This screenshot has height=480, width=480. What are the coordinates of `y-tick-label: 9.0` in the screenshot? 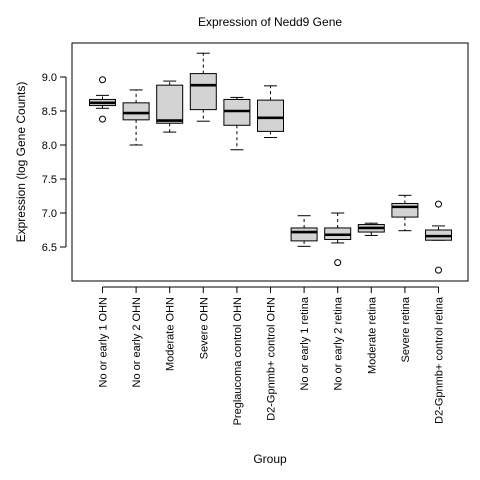 It's located at (49, 78).